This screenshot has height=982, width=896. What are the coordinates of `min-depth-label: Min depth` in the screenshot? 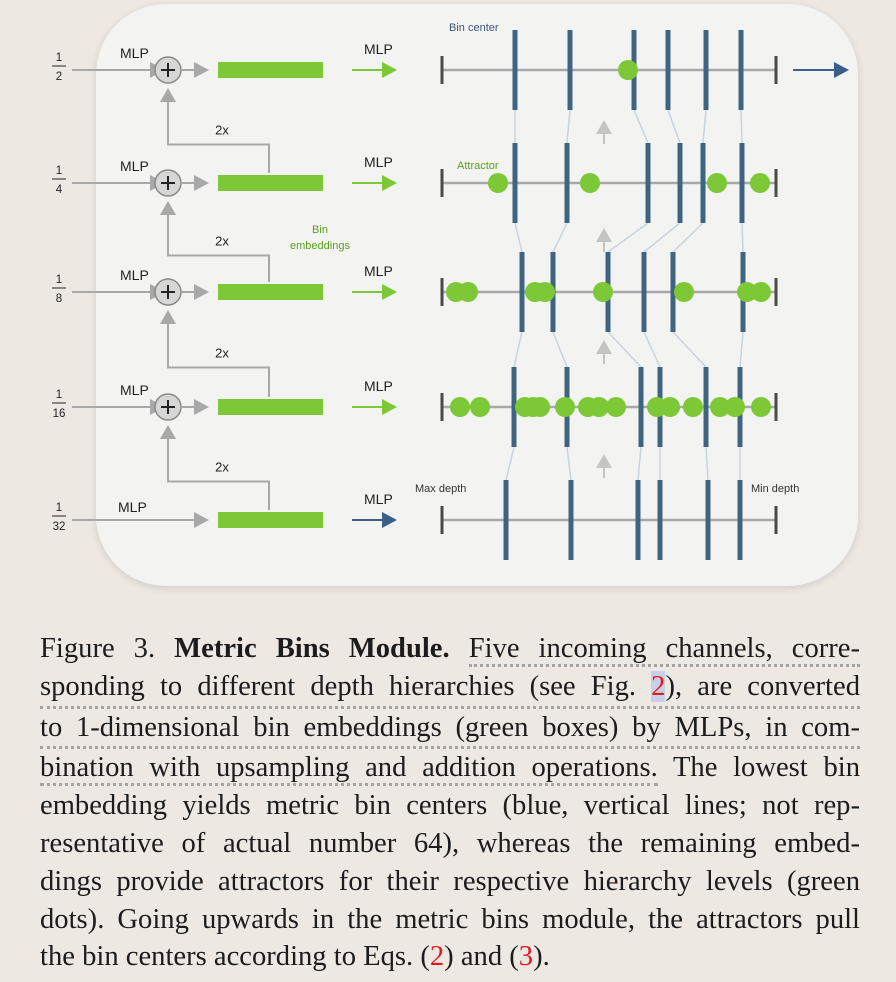 It's located at (775, 489).